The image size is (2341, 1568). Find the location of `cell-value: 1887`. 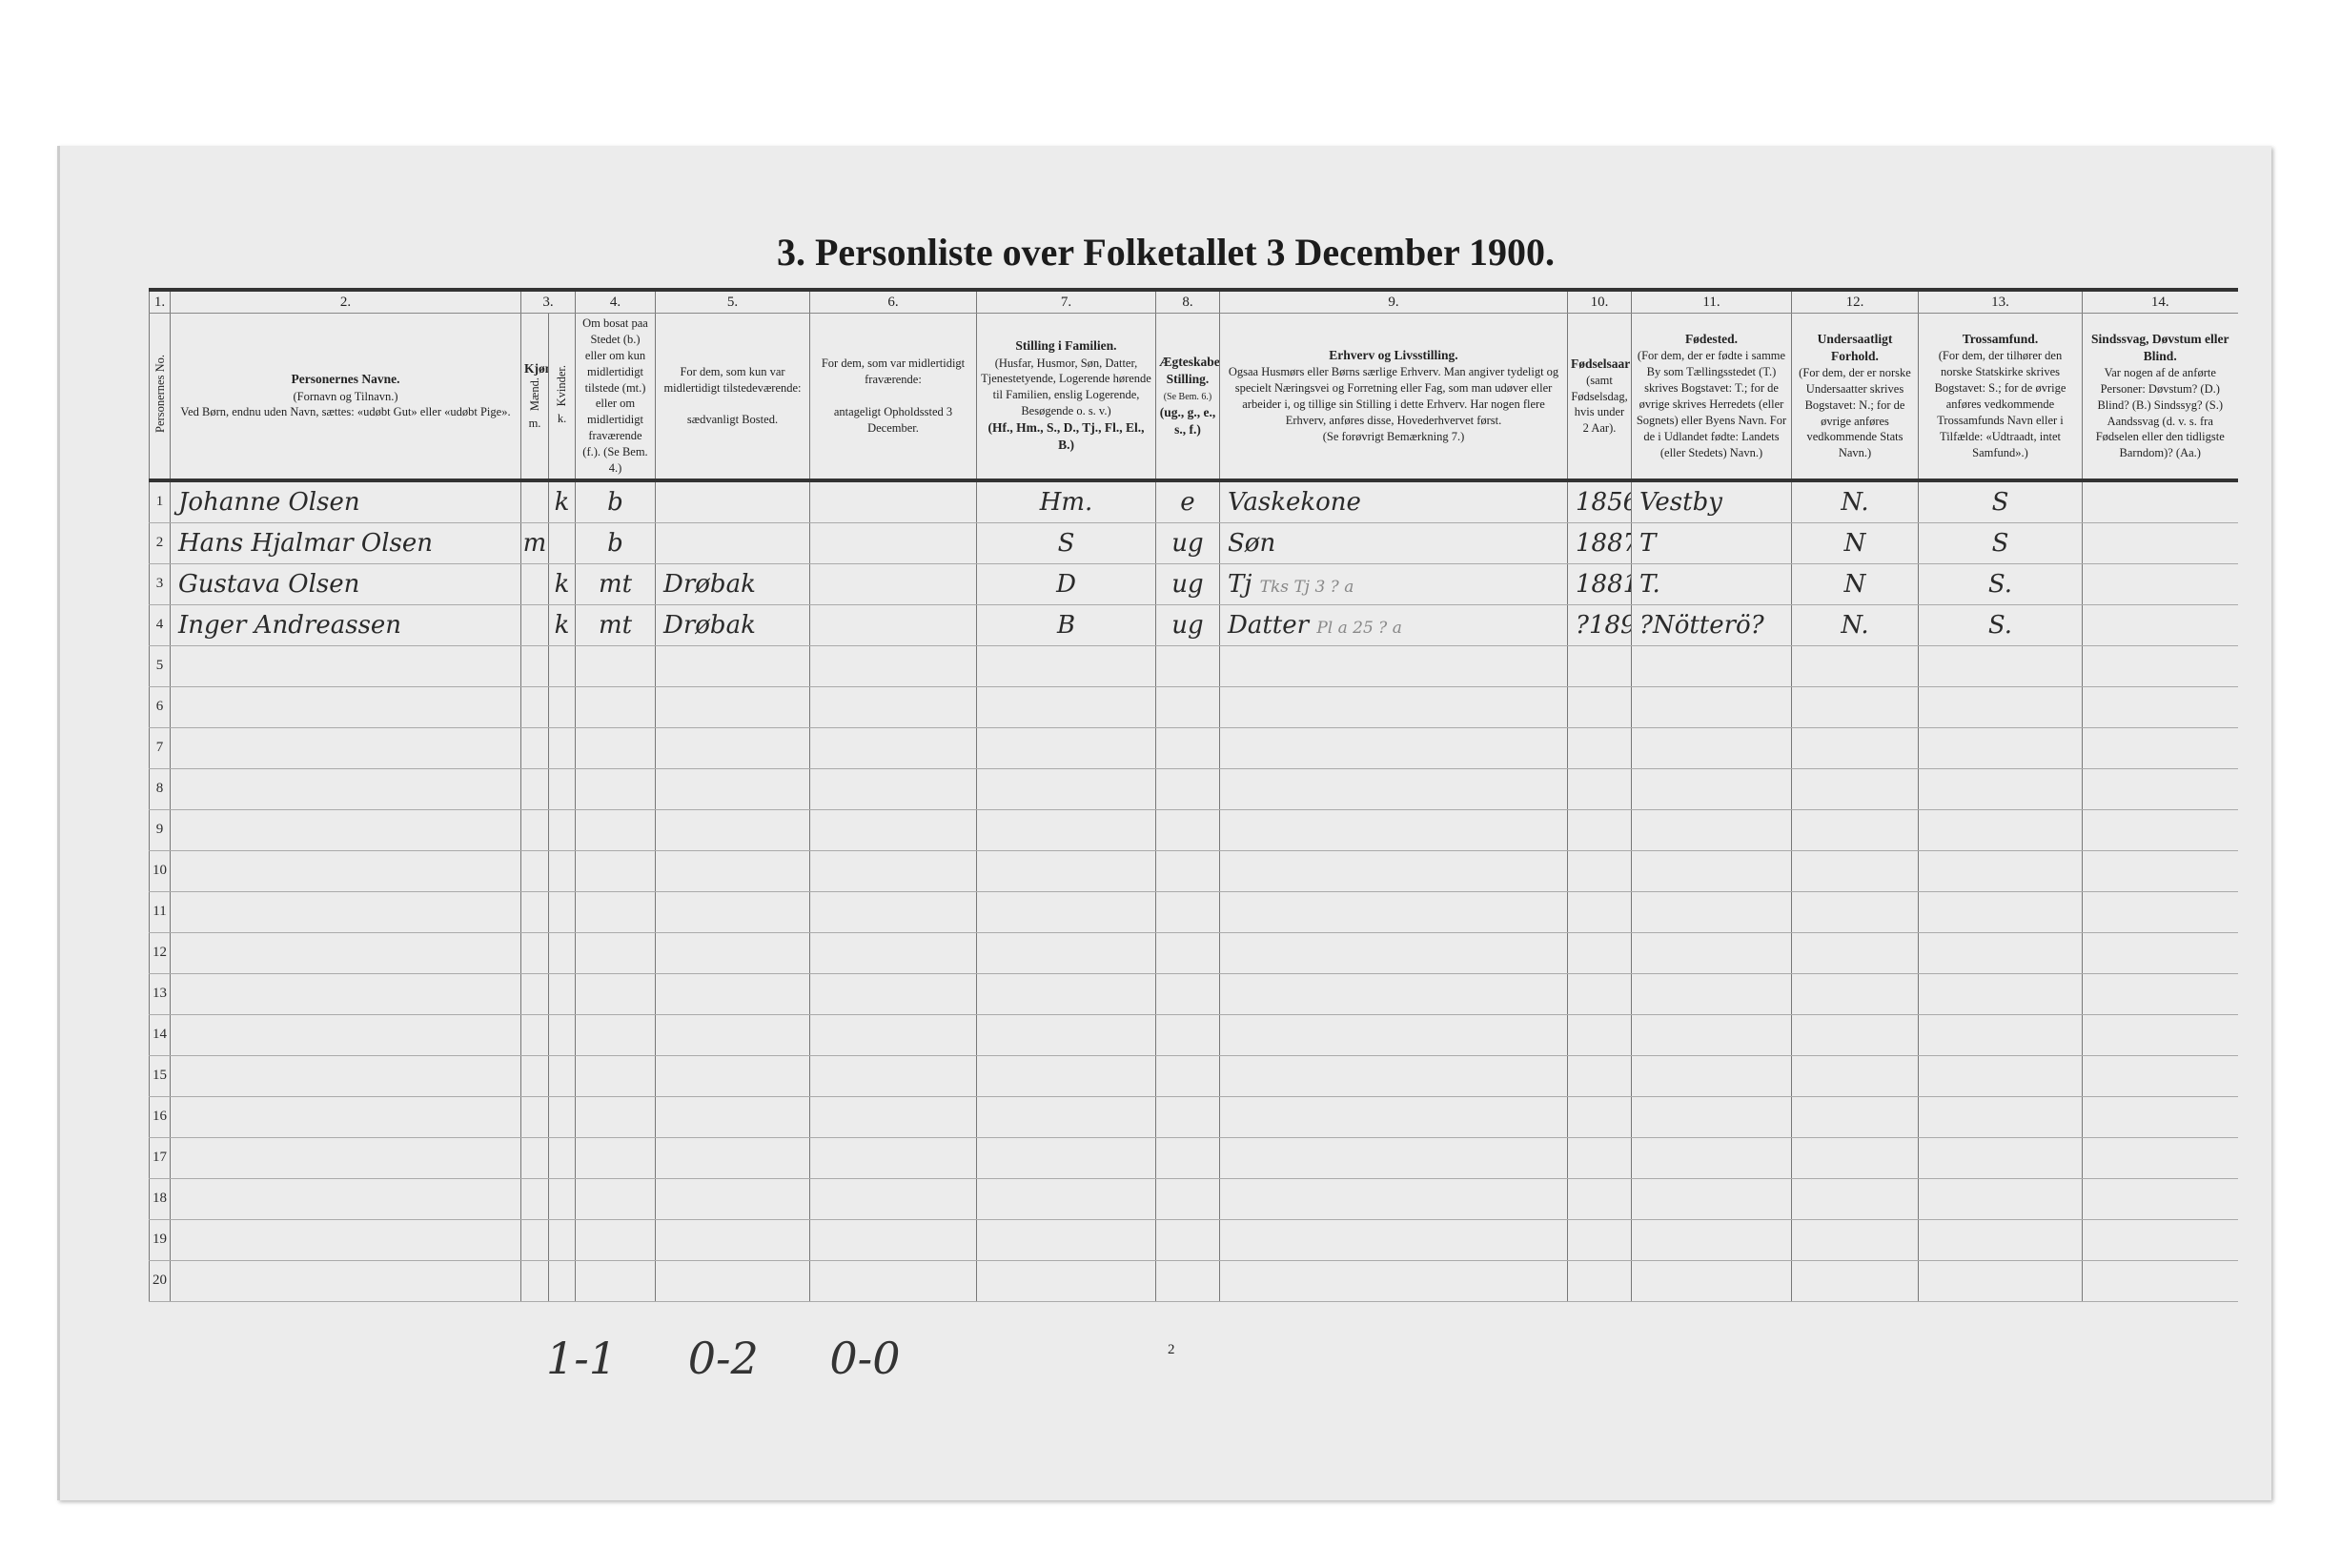

cell-value: 1887 is located at coordinates (1604, 543).